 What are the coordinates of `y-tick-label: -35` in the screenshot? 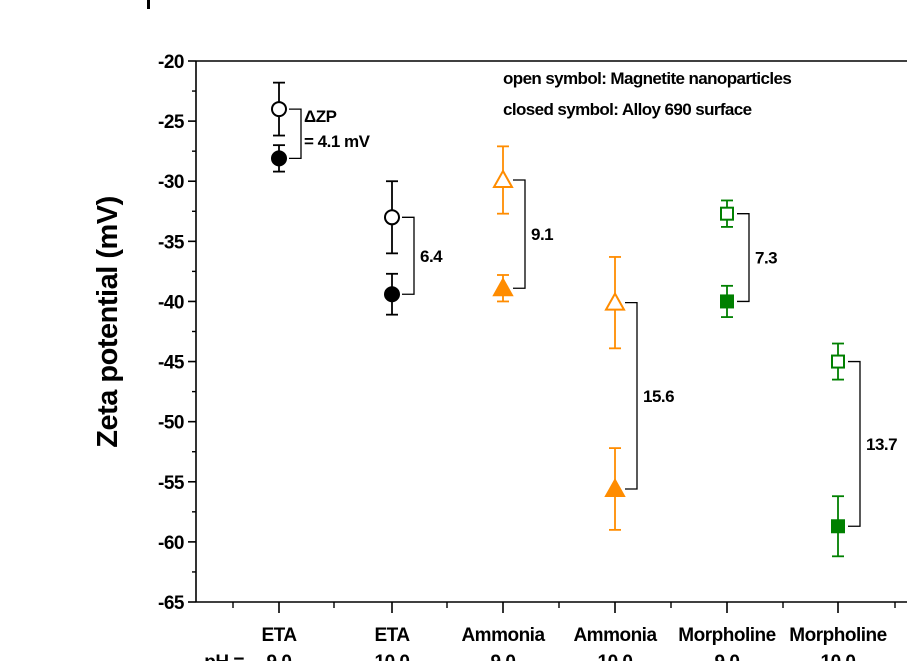 It's located at (171, 242).